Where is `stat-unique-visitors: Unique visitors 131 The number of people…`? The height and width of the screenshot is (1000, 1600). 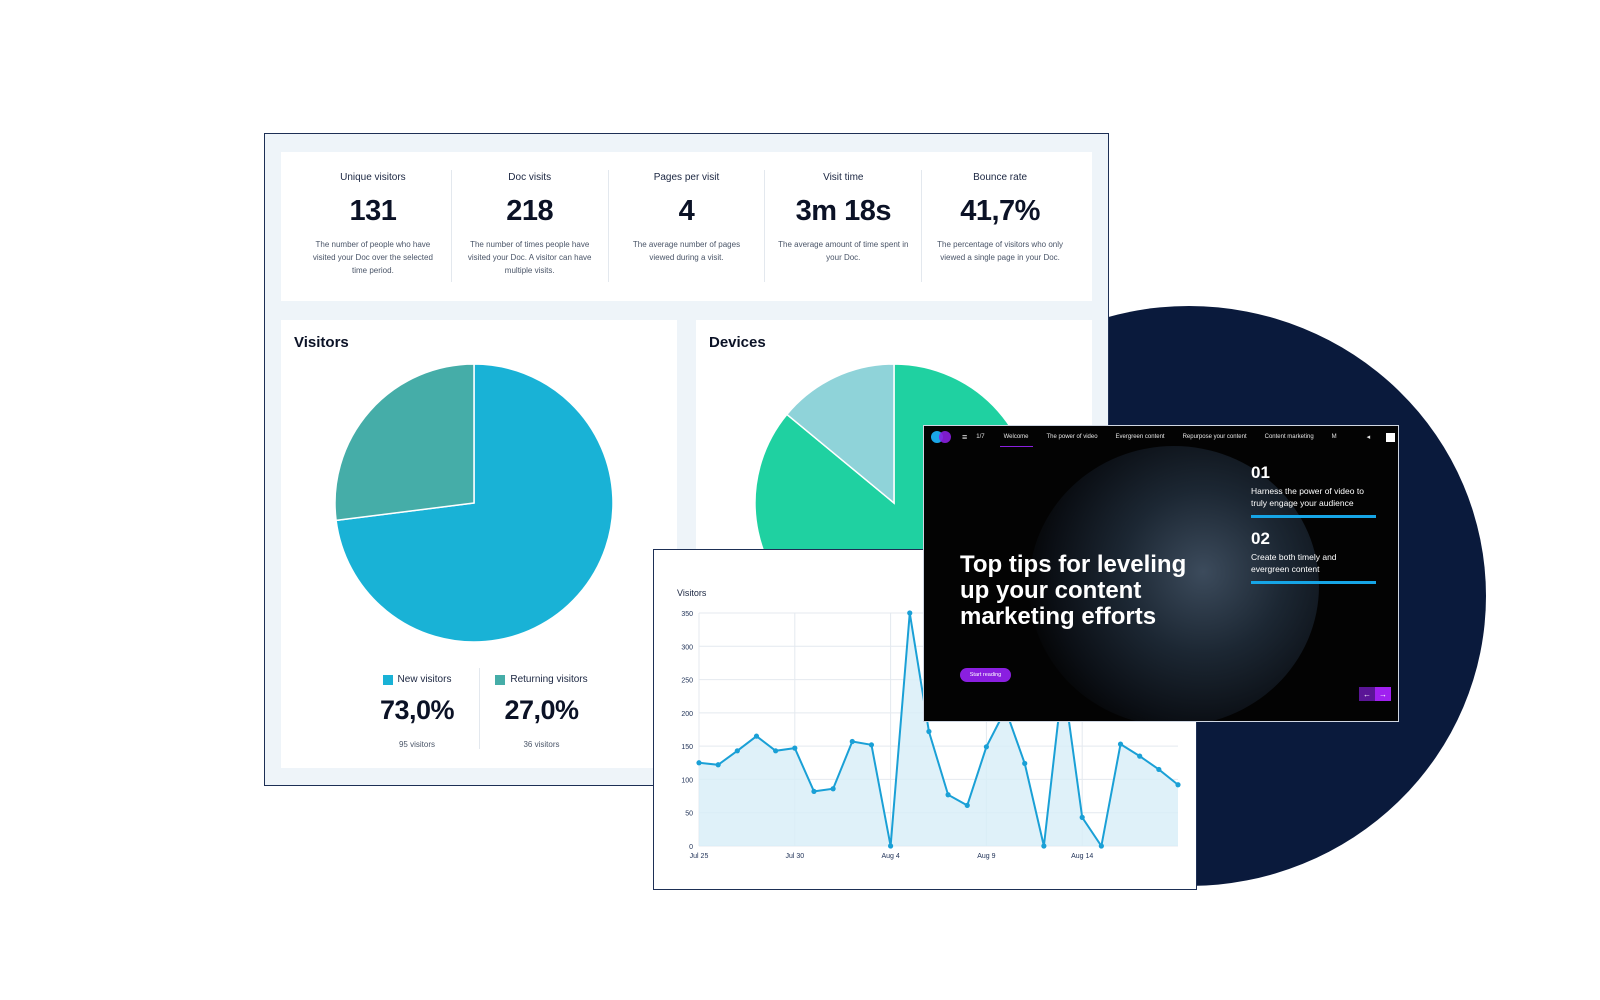 stat-unique-visitors: Unique visitors 131 The number of people… is located at coordinates (373, 226).